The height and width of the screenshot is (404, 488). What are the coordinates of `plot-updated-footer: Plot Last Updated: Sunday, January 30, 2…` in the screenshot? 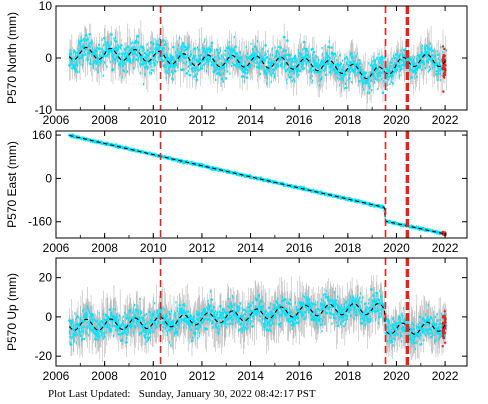 It's located at (182, 394).